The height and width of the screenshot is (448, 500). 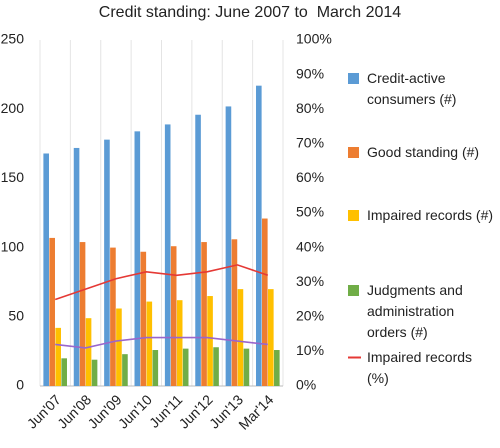 I want to click on y2-tick-label: 10%, so click(x=310, y=350).